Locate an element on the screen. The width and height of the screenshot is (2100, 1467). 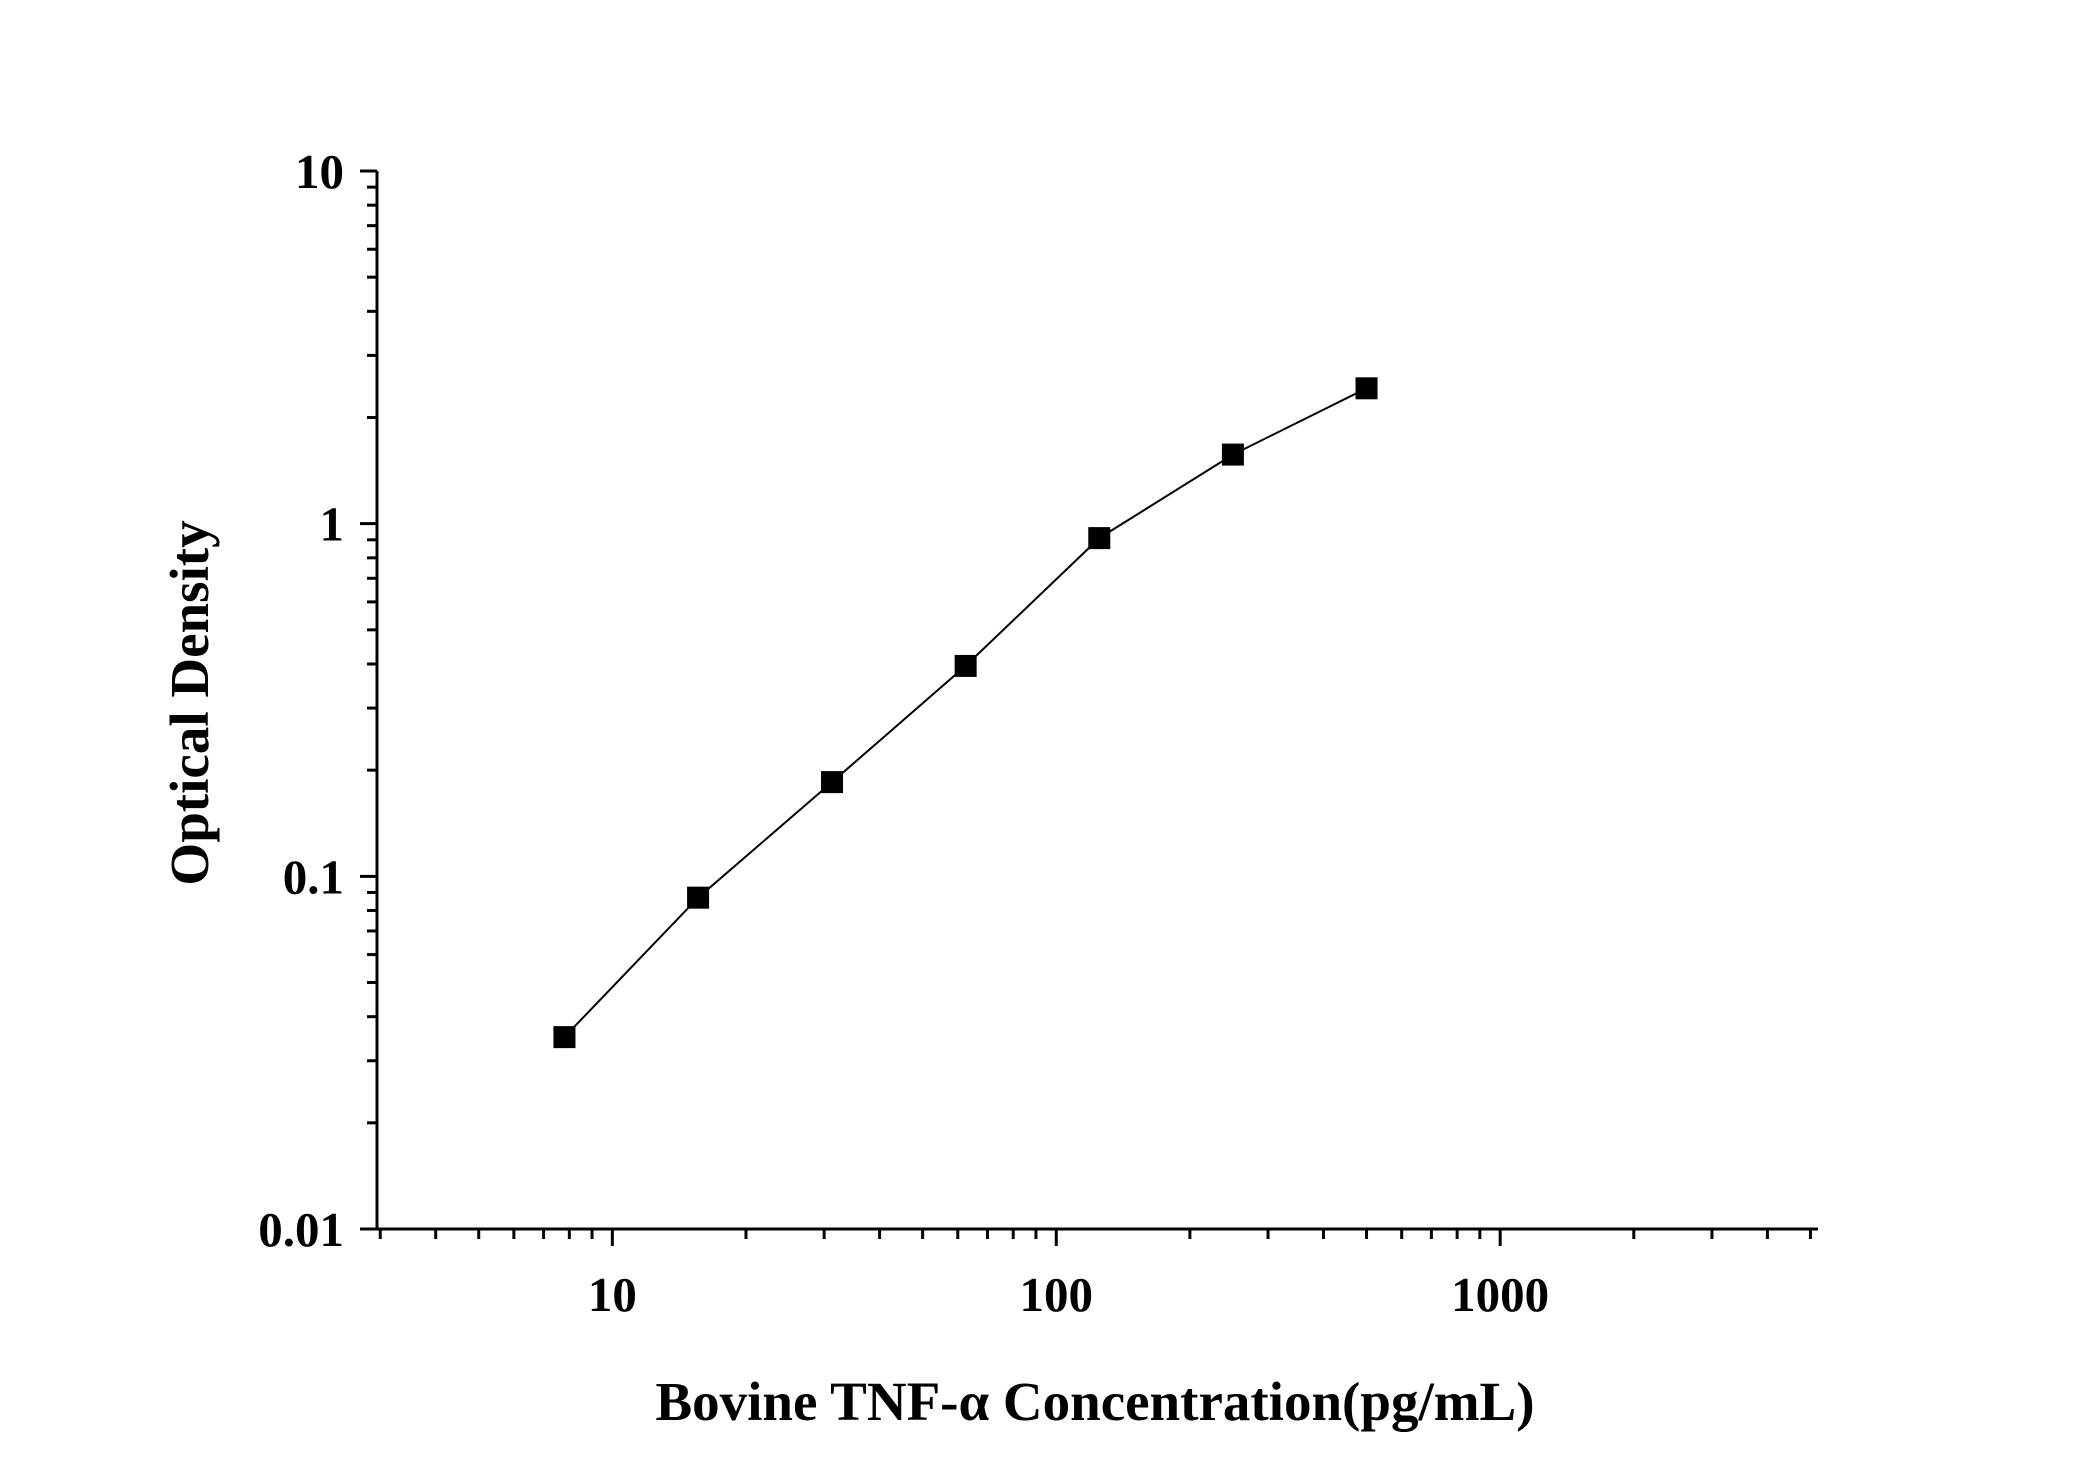
y-tick-label: 10 is located at coordinates (319, 171).